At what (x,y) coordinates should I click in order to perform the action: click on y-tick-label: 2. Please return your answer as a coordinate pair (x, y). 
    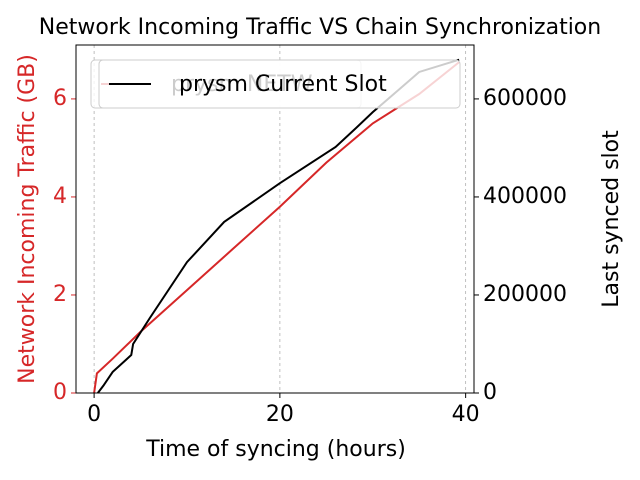
    Looking at the image, I should click on (60, 294).